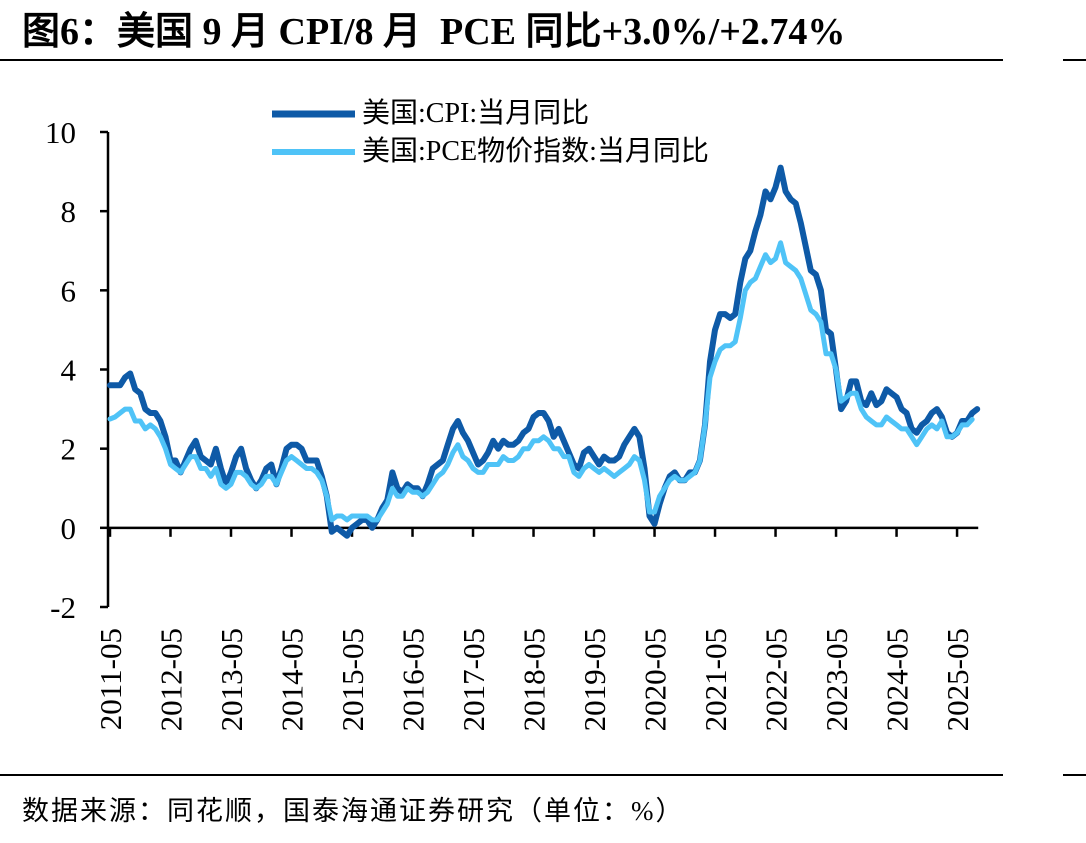  I want to click on x-tick-label: 2024-05, so click(897, 679).